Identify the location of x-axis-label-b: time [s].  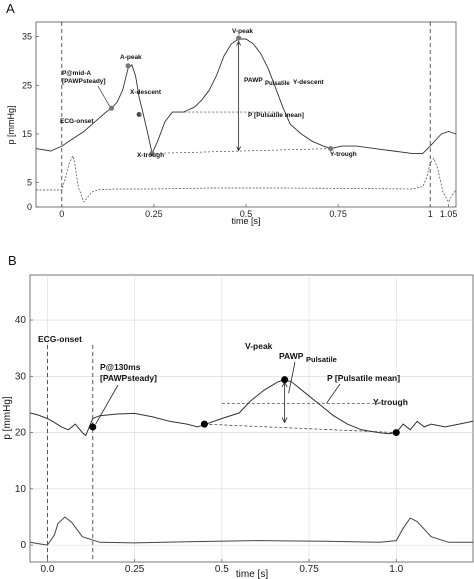
(252, 574).